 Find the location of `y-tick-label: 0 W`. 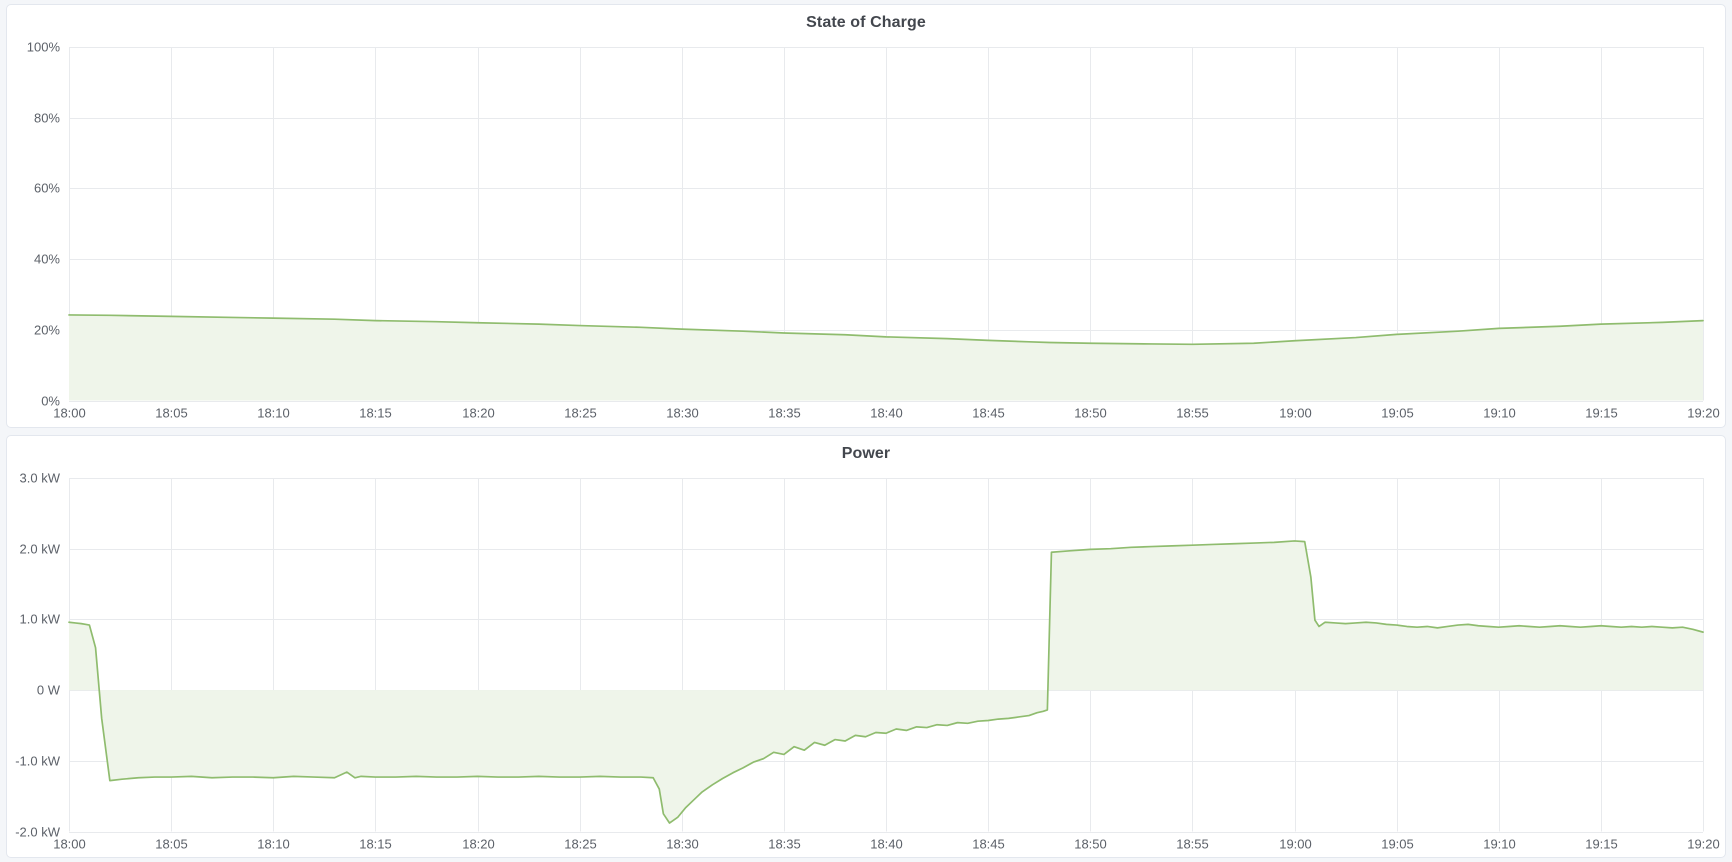

y-tick-label: 0 W is located at coordinates (49, 689).